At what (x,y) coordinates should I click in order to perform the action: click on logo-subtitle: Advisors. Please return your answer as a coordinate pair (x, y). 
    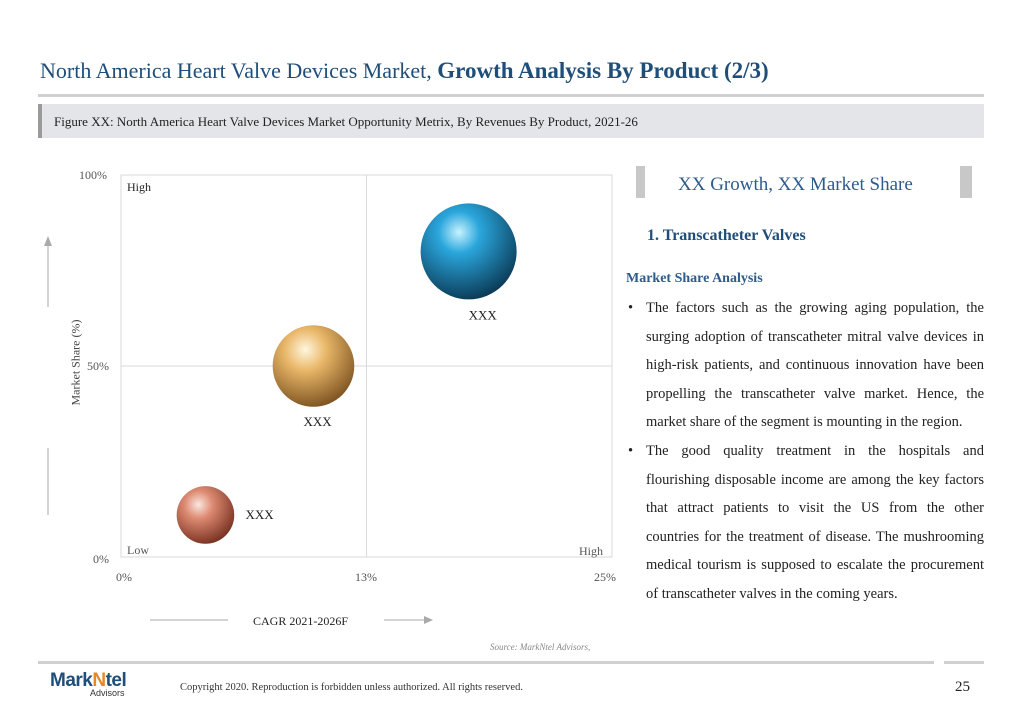
    Looking at the image, I should click on (107, 693).